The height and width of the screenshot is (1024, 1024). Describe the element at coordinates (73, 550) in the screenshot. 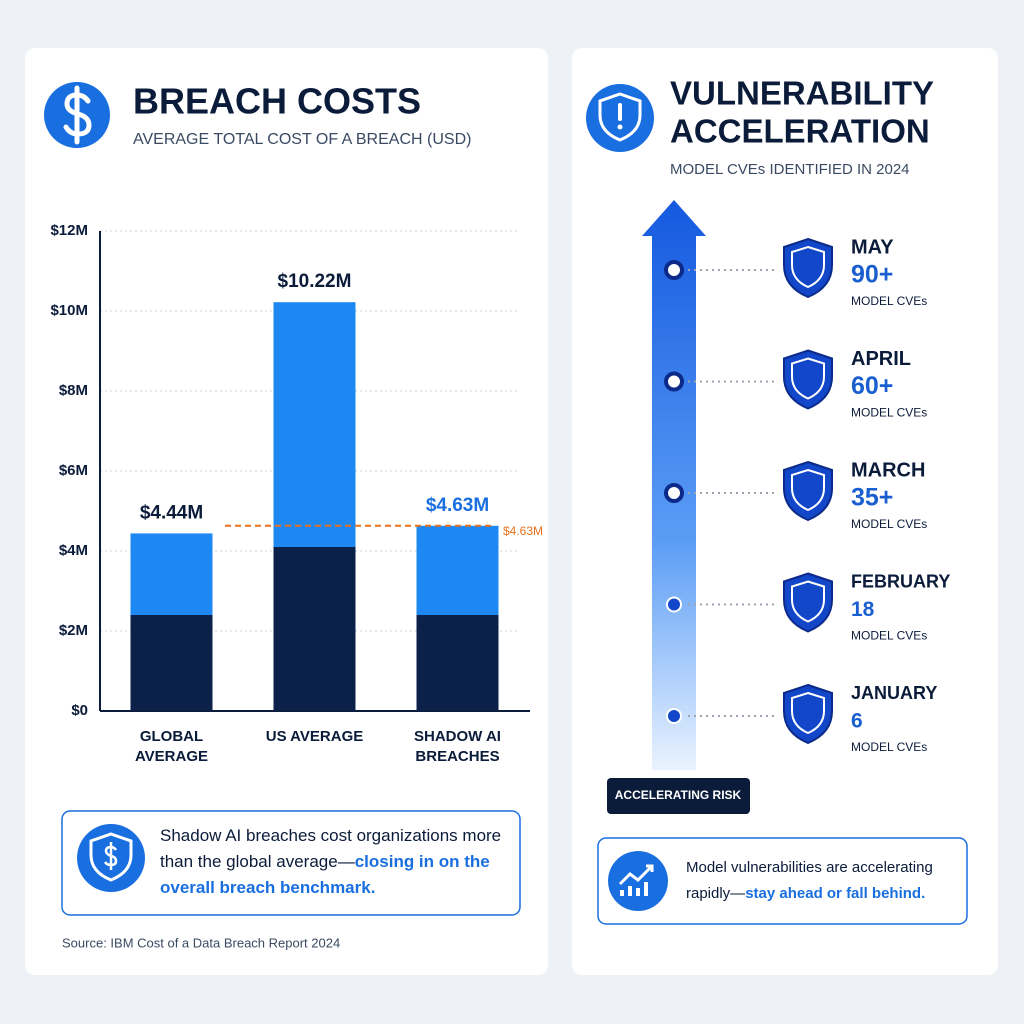

I see `y-tick-label: $4M` at that location.